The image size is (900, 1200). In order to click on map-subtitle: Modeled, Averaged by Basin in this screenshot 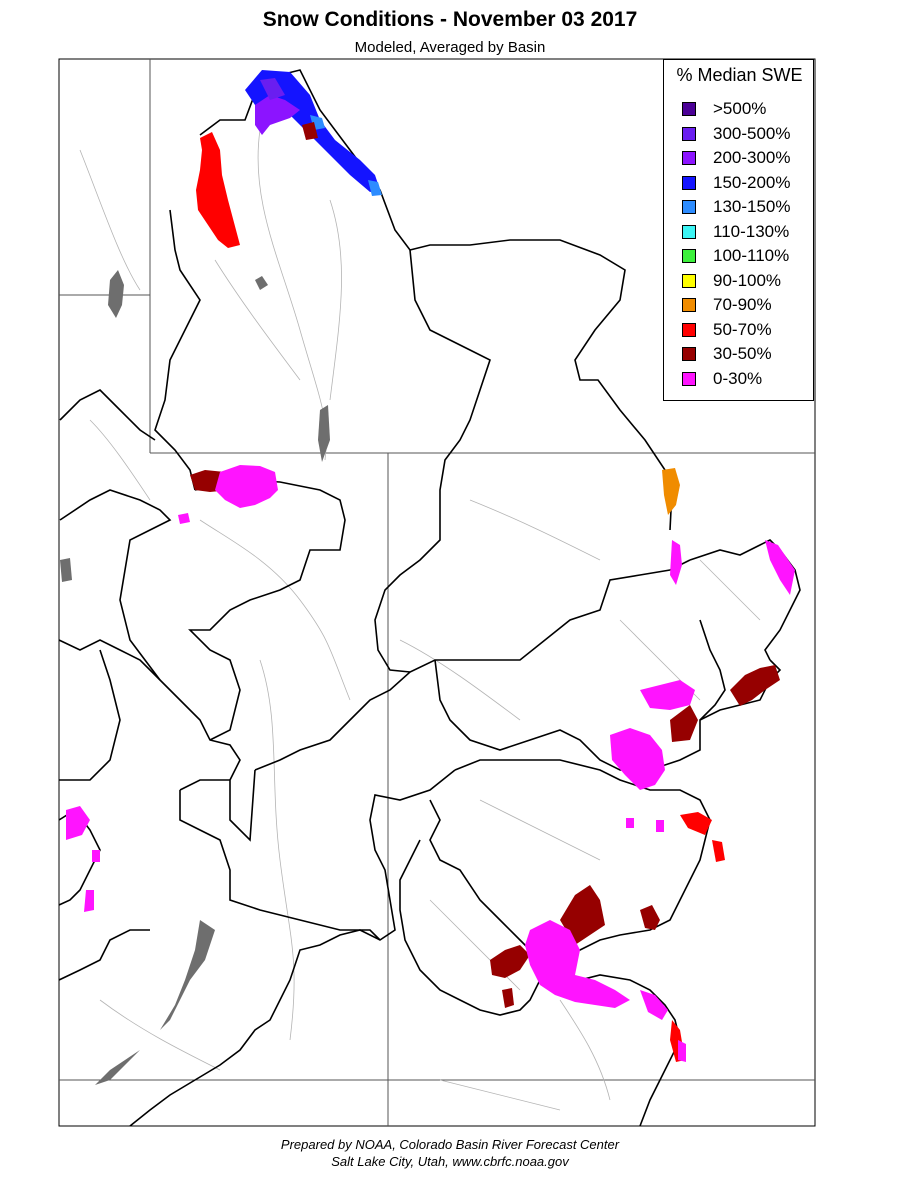, I will do `click(450, 47)`.